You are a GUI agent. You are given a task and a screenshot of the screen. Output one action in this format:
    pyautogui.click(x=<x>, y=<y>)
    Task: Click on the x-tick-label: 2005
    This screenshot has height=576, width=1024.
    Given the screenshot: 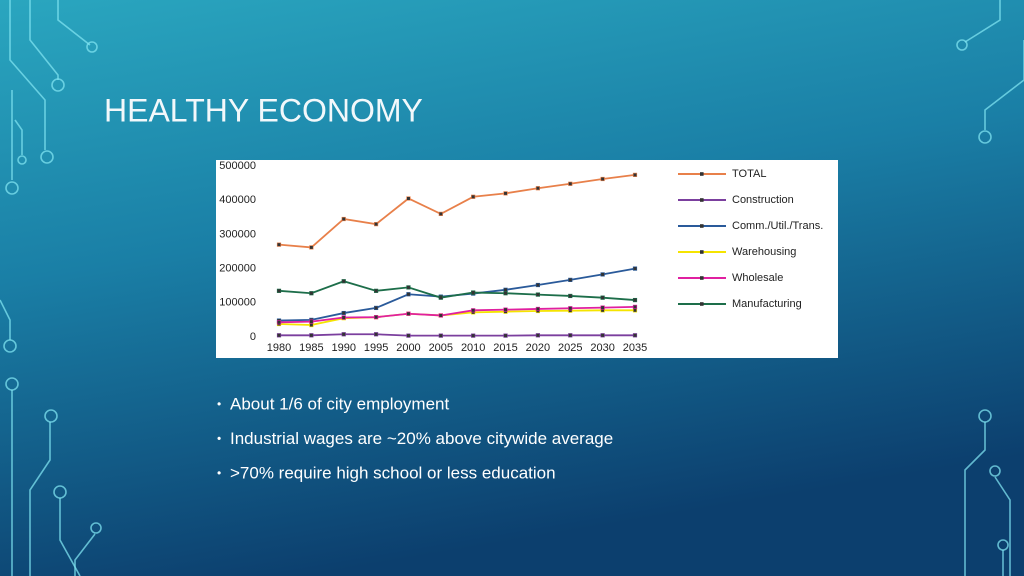 What is the action you would take?
    pyautogui.click(x=441, y=348)
    